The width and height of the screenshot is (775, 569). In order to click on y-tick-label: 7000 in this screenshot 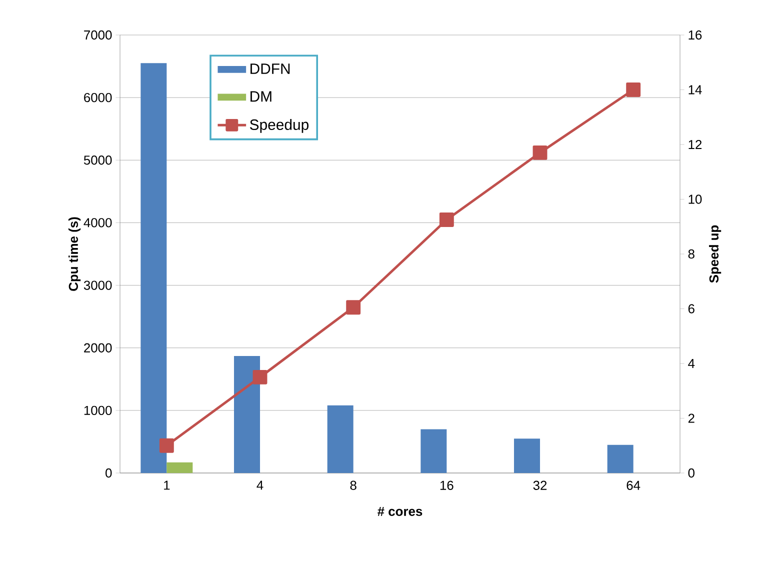, I will do `click(98, 35)`.